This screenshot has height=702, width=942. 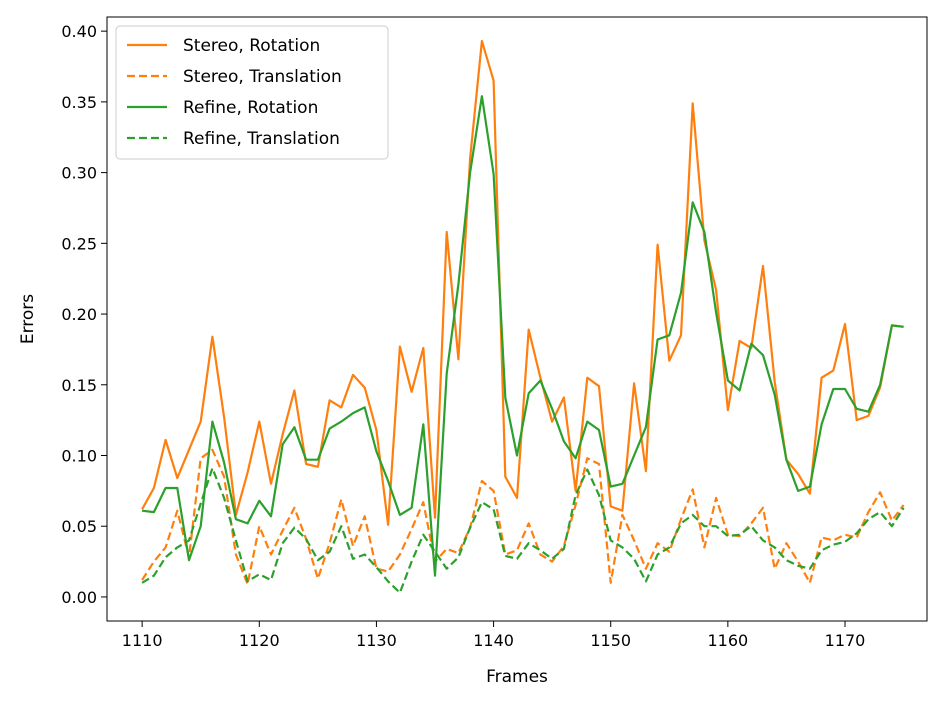 What do you see at coordinates (259, 640) in the screenshot?
I see `x-tick-label: 1120` at bounding box center [259, 640].